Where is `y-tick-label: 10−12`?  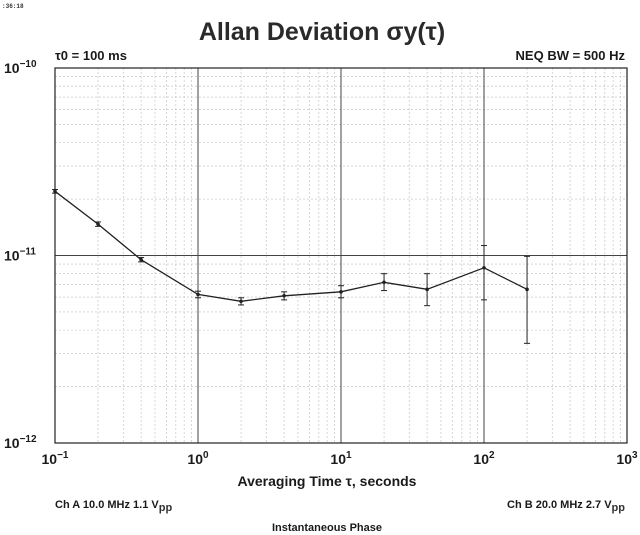
y-tick-label: 10−12 is located at coordinates (20, 442).